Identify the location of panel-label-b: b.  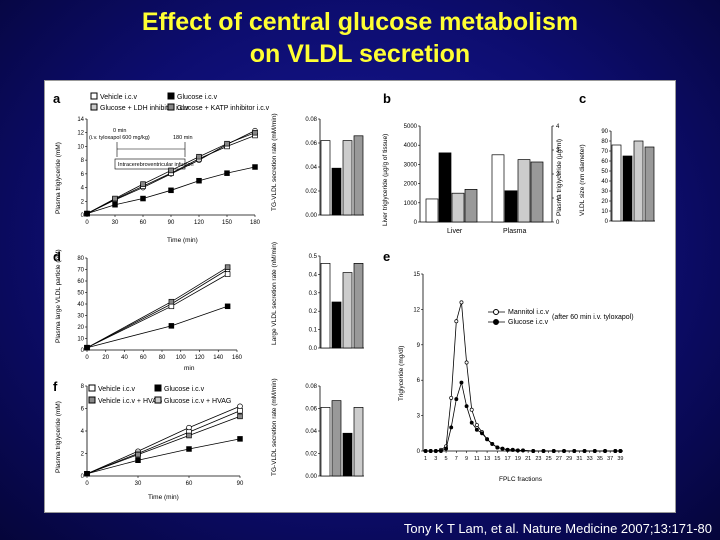
(387, 98).